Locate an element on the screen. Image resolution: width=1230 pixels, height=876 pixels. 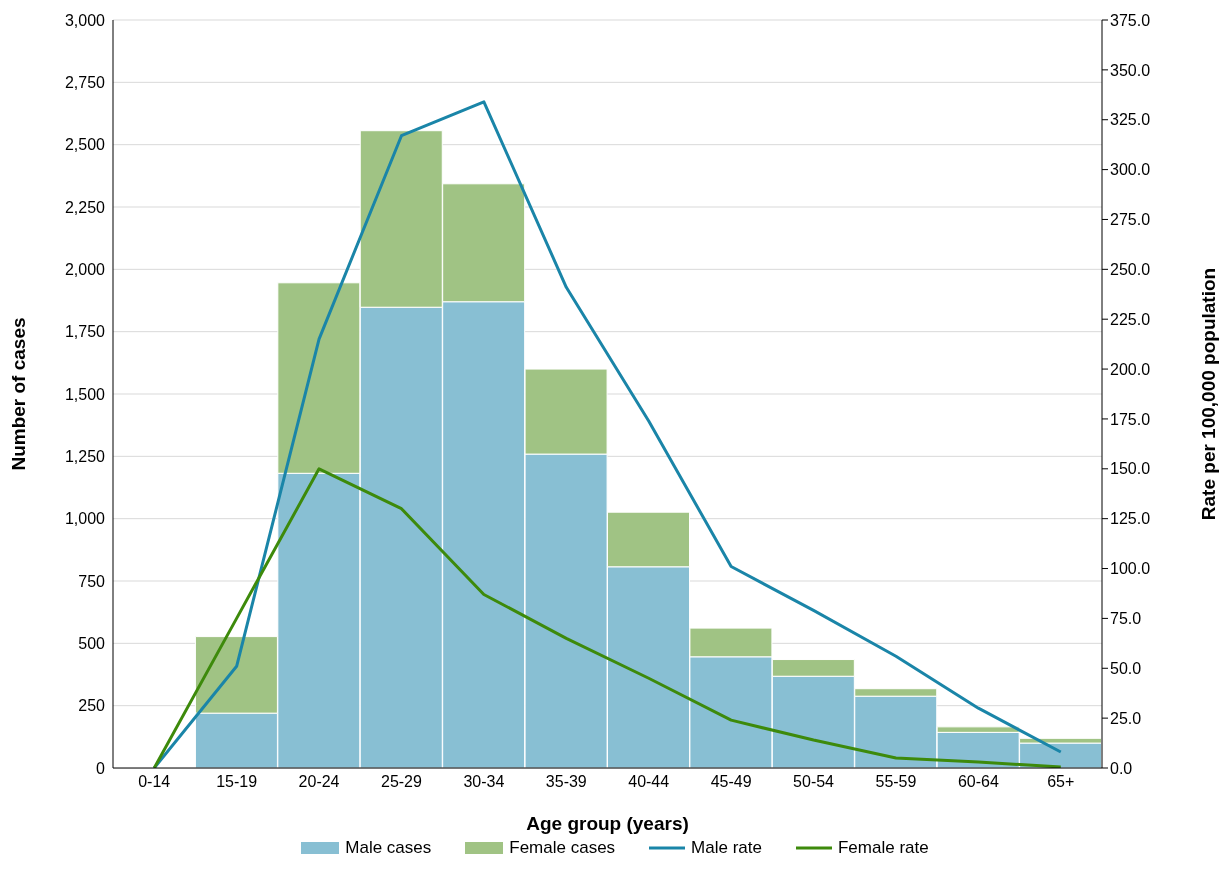
legend-label: Male rate is located at coordinates (726, 848).